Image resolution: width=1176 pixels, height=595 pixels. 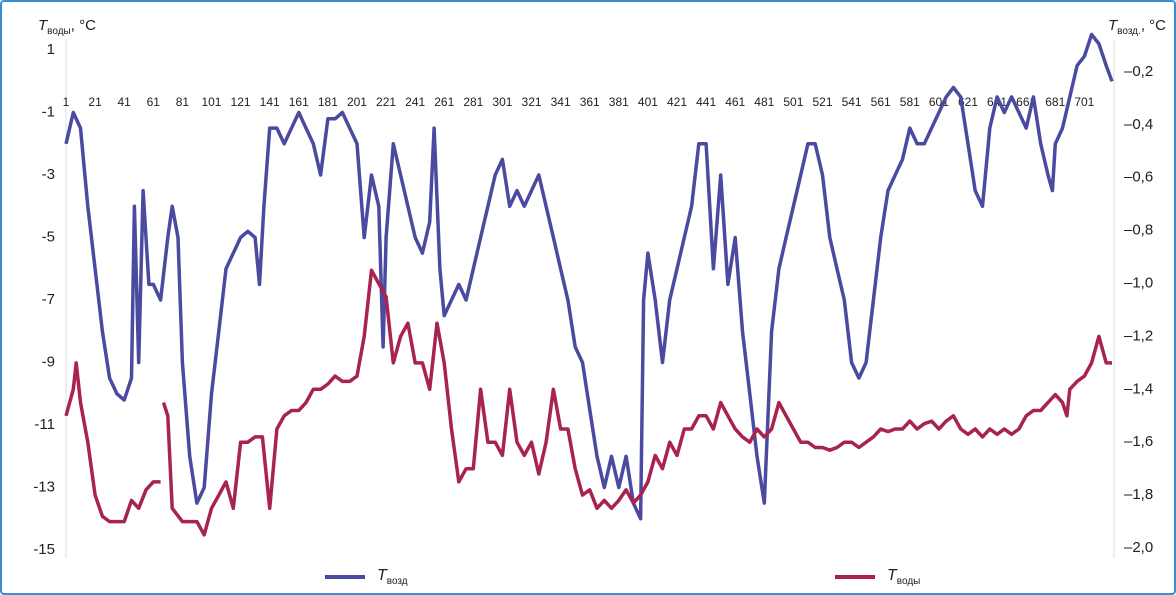 I want to click on x-tick-label: 541, so click(x=852, y=102).